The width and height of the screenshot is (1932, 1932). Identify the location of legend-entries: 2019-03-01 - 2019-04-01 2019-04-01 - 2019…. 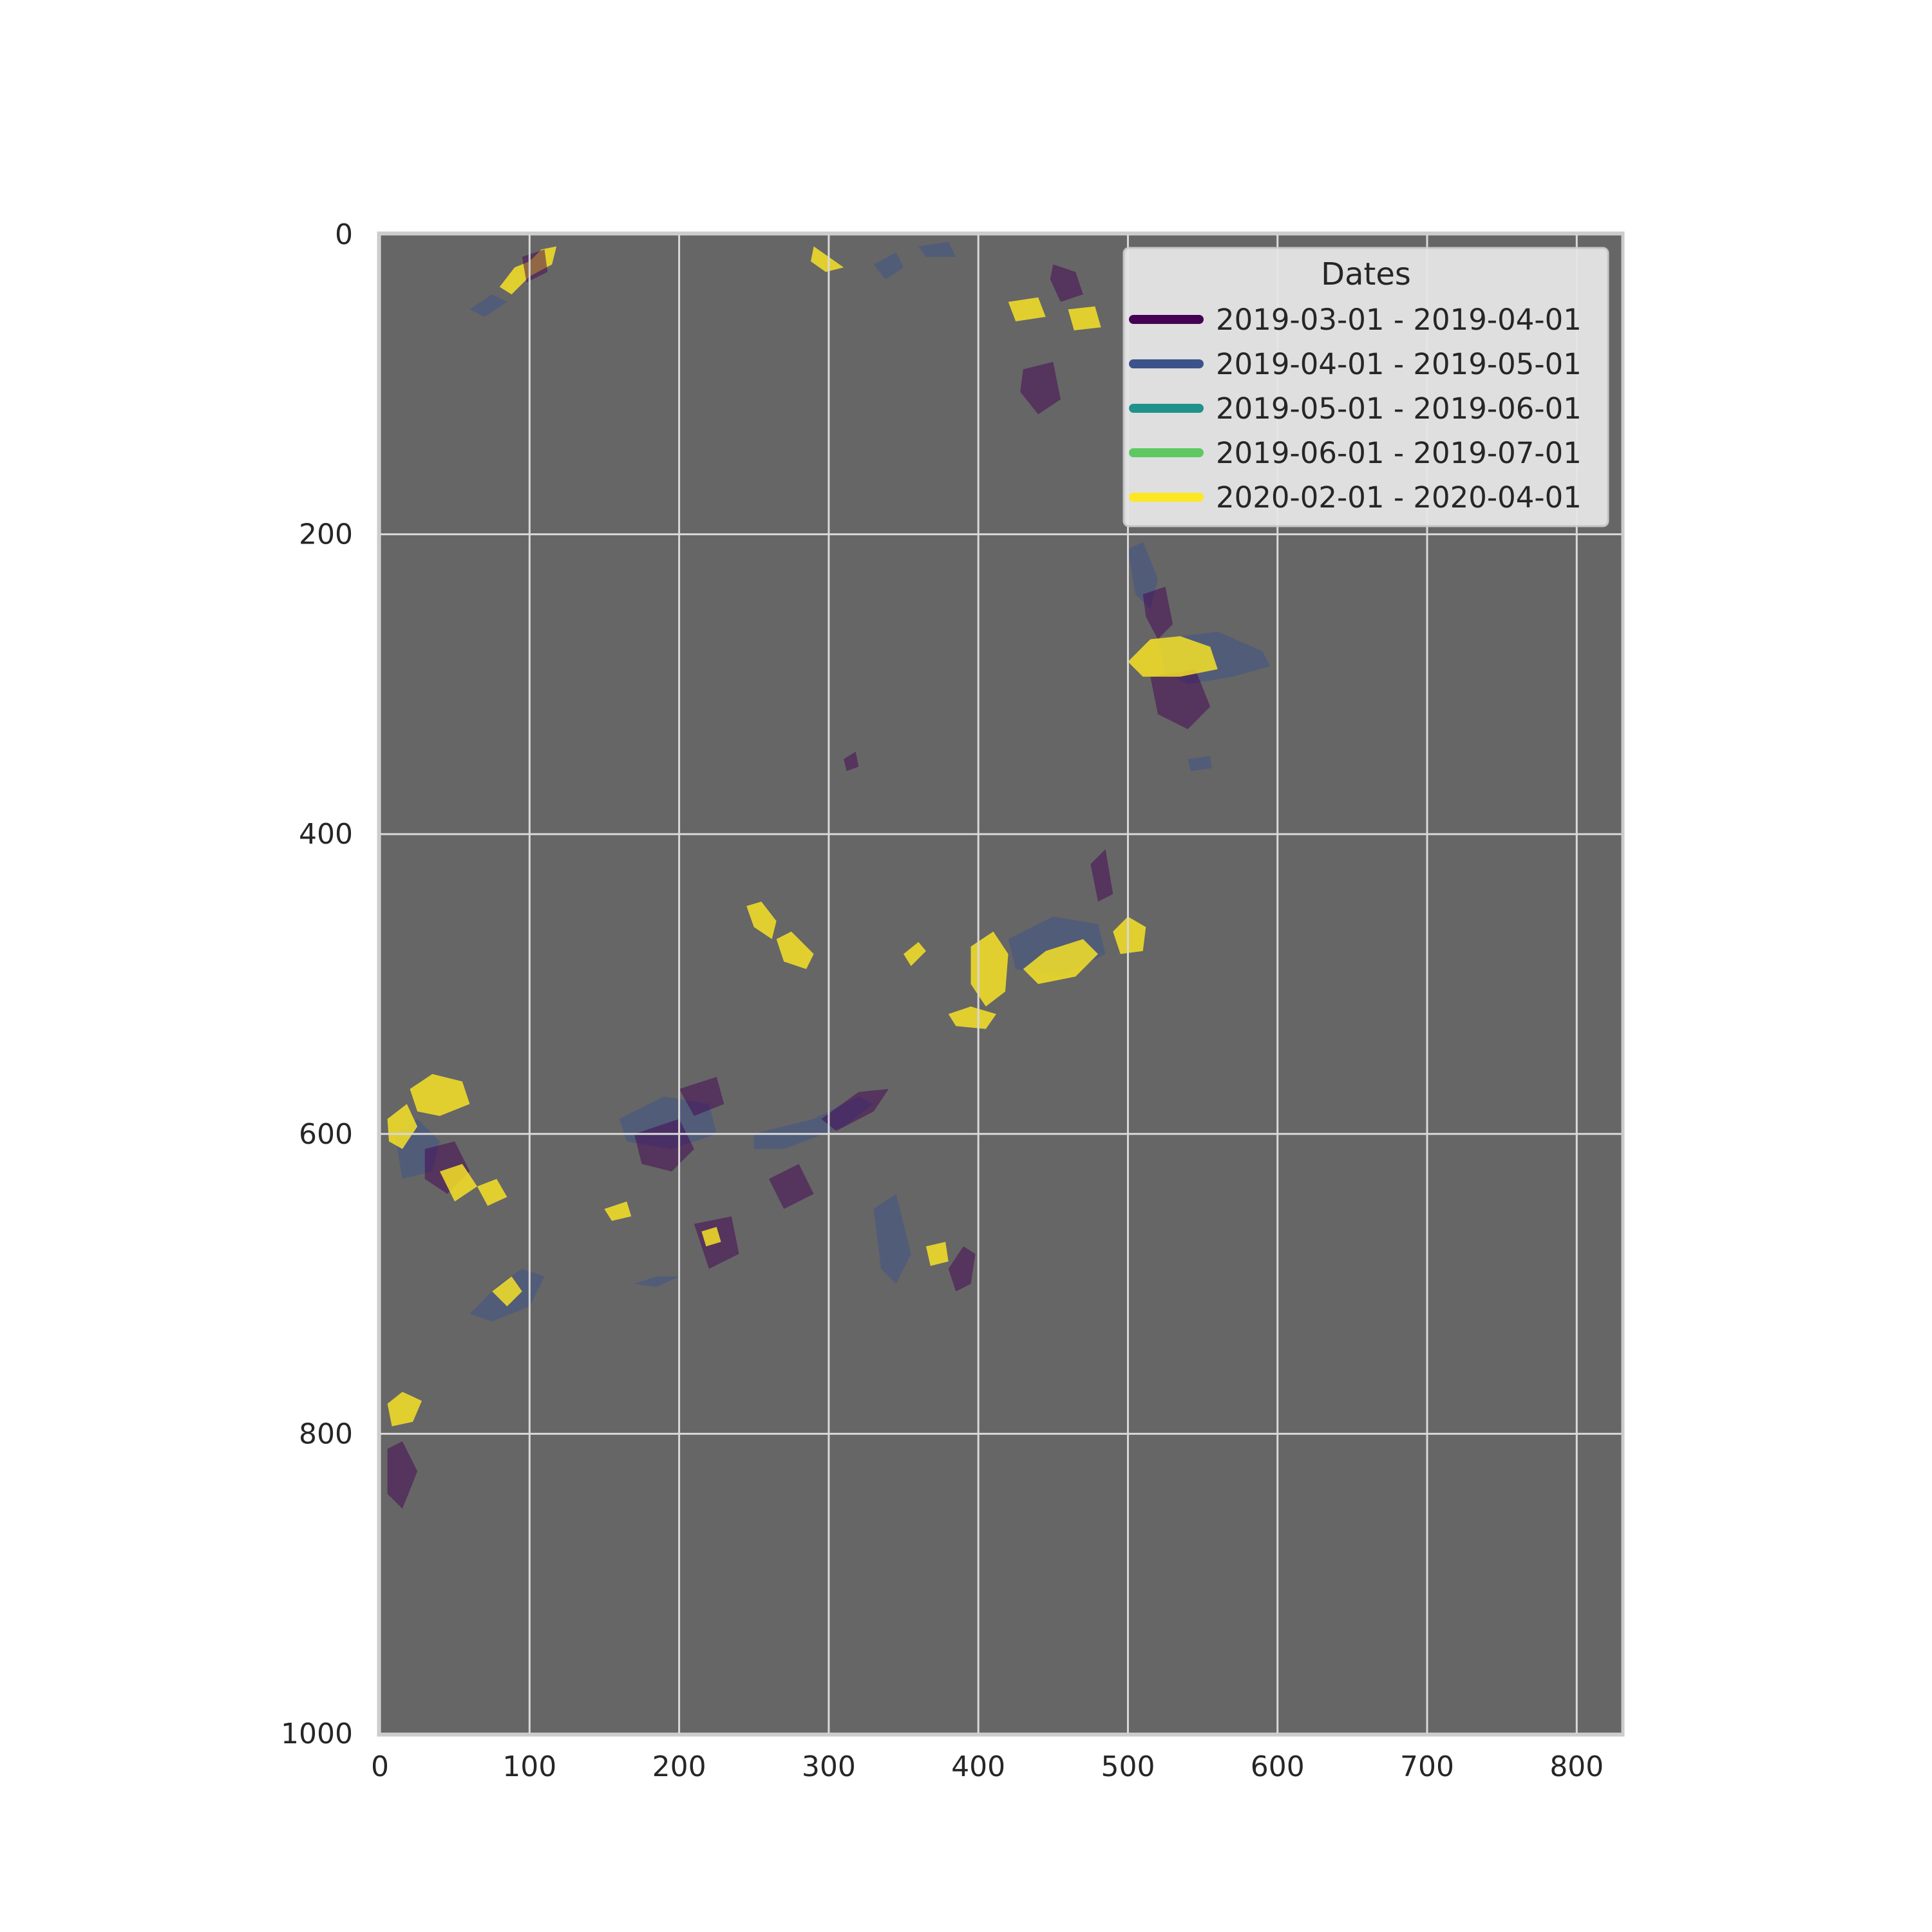
(1355, 409).